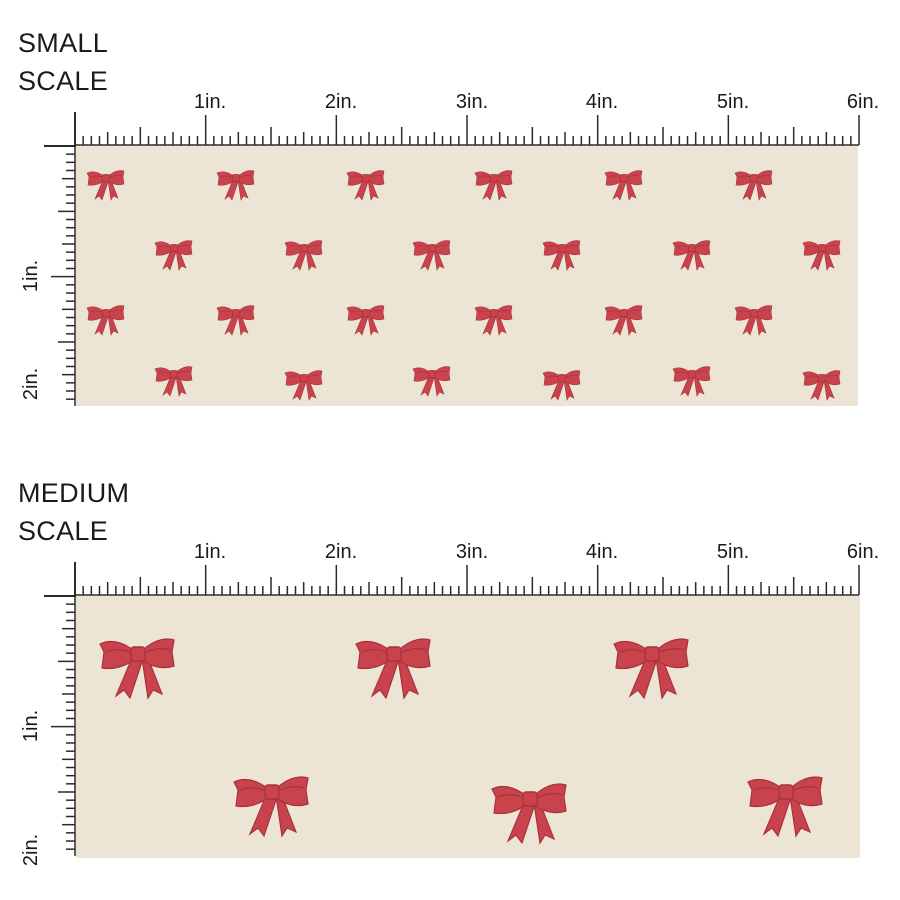 This screenshot has width=900, height=900. I want to click on small-h-label-4: 4in., so click(602, 102).